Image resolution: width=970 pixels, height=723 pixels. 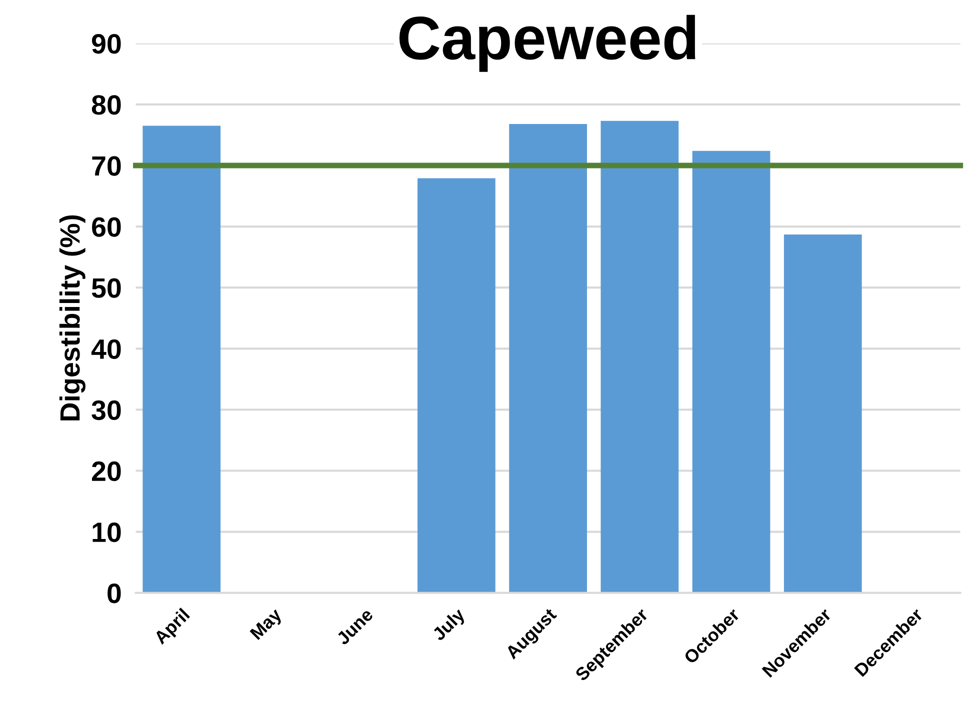 What do you see at coordinates (106, 349) in the screenshot?
I see `y-tick-label: 40` at bounding box center [106, 349].